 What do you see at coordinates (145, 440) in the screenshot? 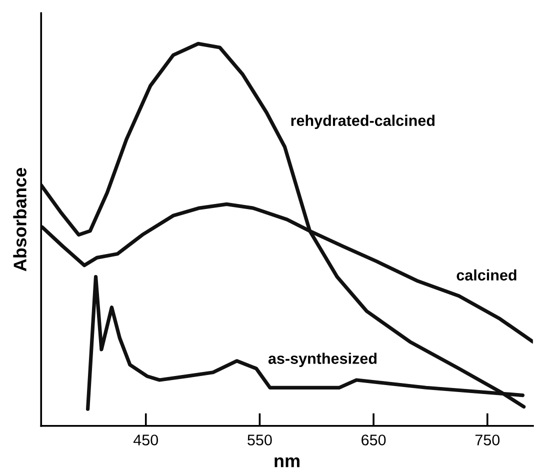
I see `x-tick-label: 450` at bounding box center [145, 440].